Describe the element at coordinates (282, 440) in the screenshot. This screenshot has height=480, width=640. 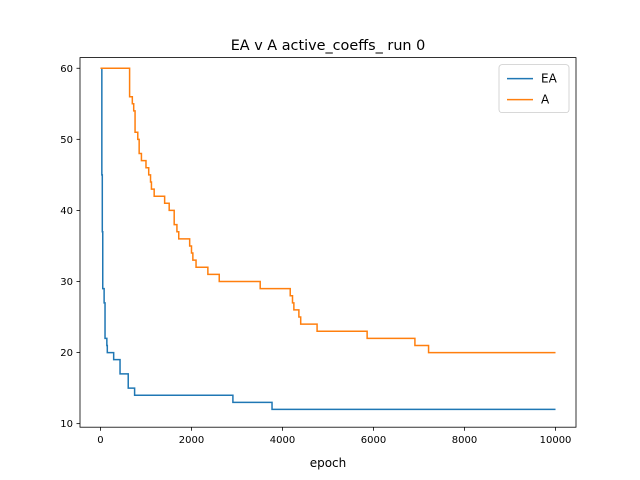
I see `x-tick-label: 4000` at that location.